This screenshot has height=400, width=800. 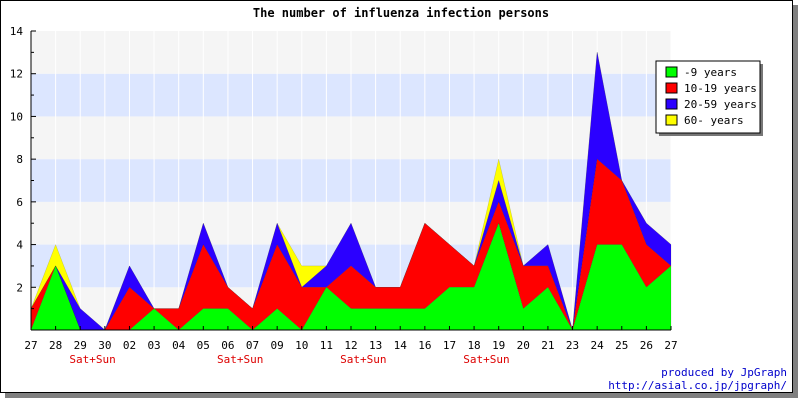 I want to click on y-tick-label: 14, so click(x=17, y=31).